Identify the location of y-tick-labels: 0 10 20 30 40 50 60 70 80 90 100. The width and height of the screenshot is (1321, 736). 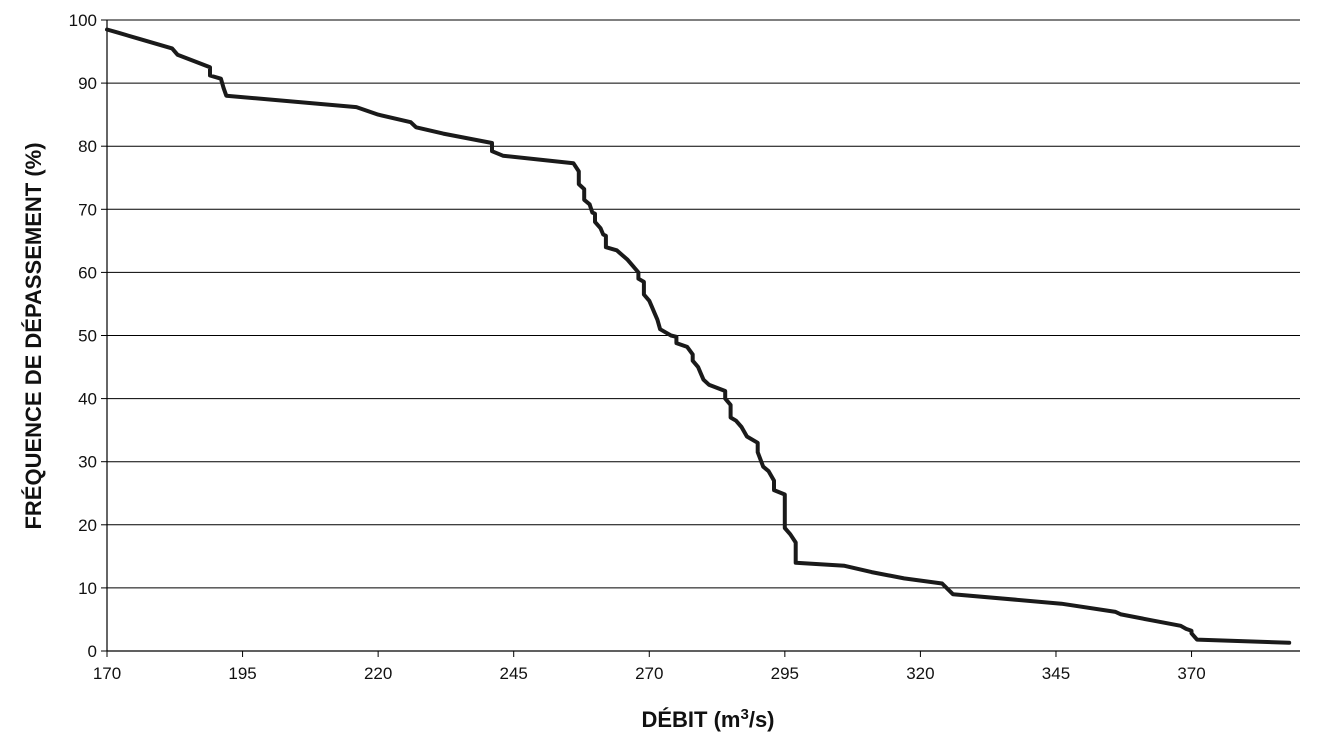
(83, 336).